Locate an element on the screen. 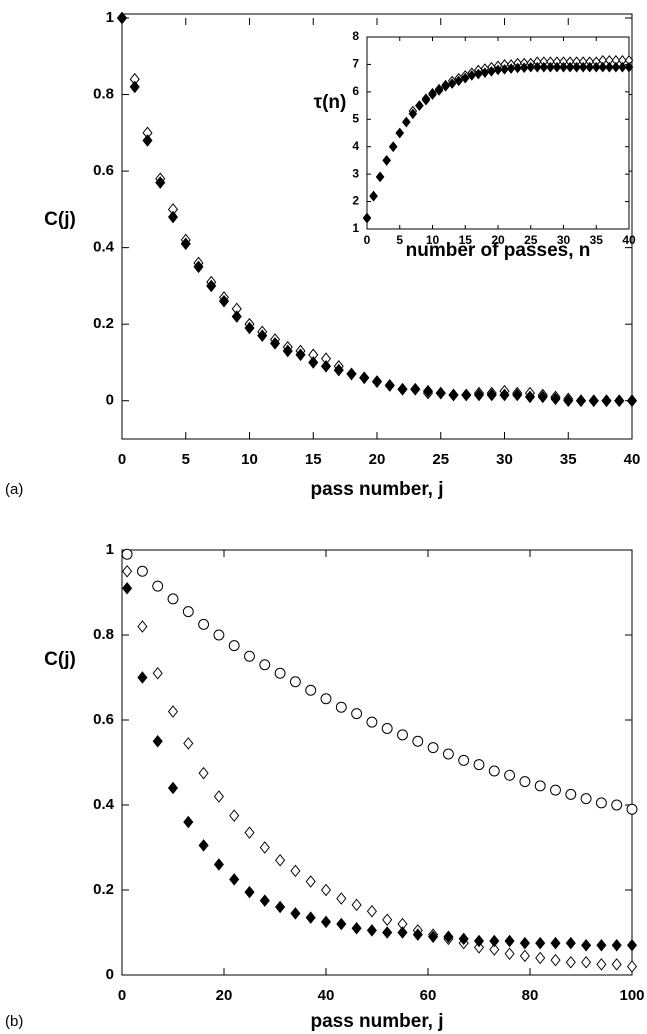  y-tick-label: 1 is located at coordinates (355, 228).